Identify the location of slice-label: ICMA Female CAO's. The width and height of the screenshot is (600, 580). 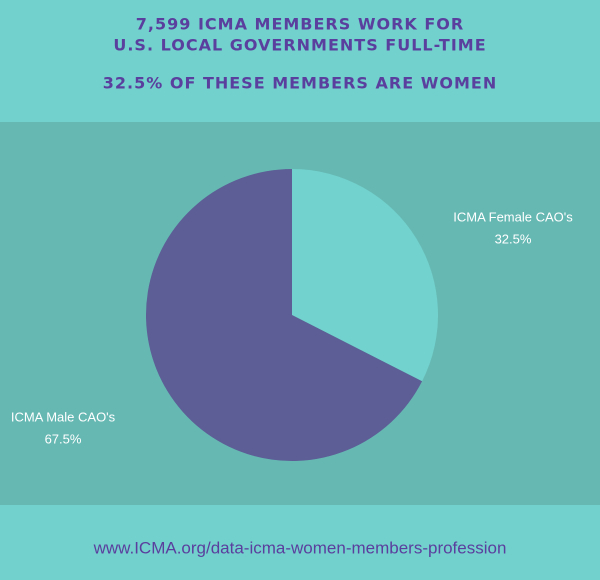
(513, 216).